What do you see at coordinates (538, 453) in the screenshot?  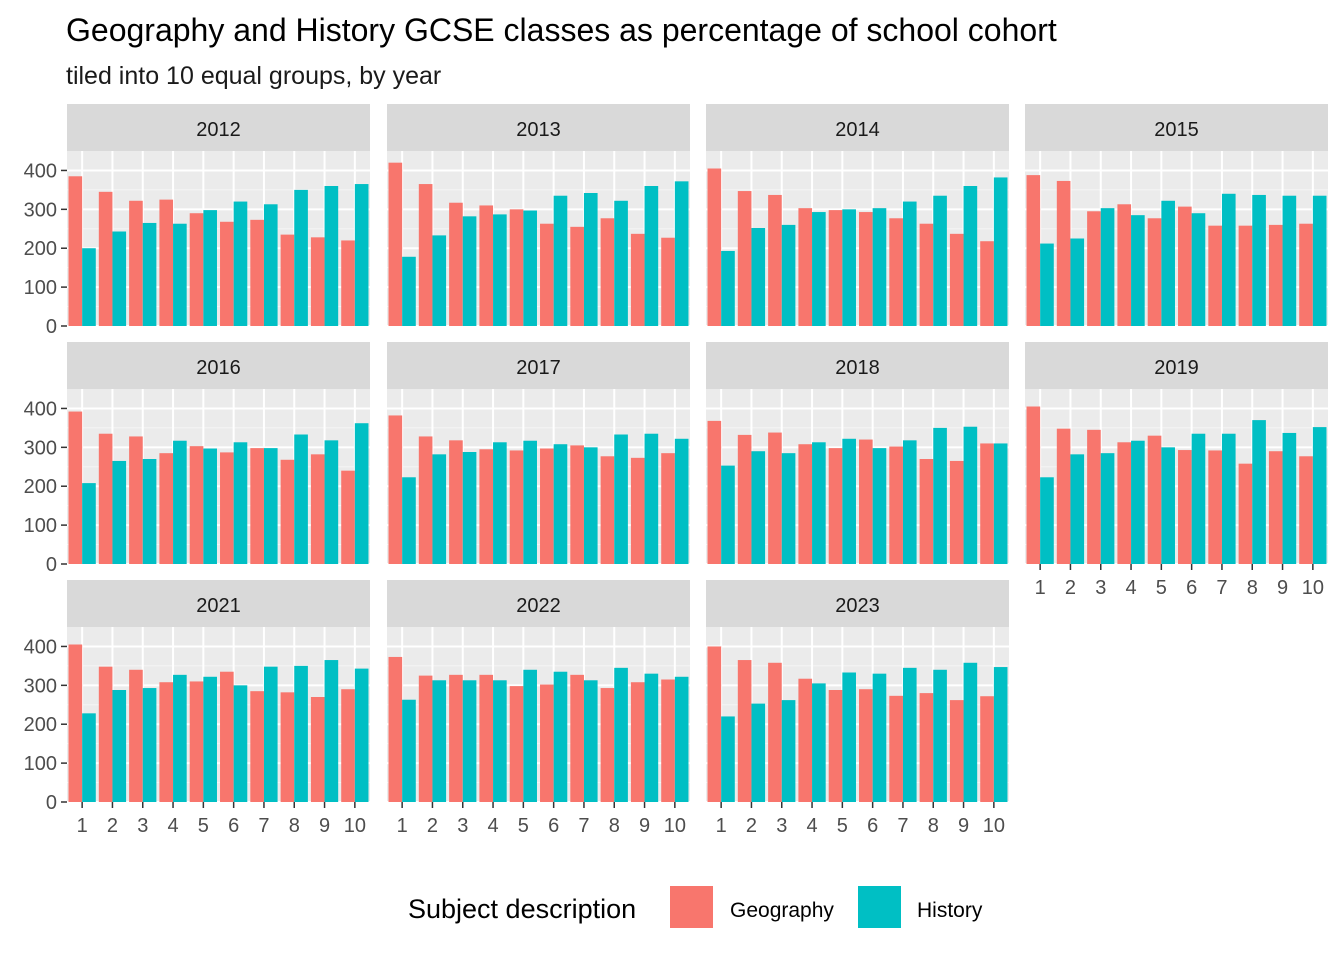 I see `facet-panel-2017: 2017` at bounding box center [538, 453].